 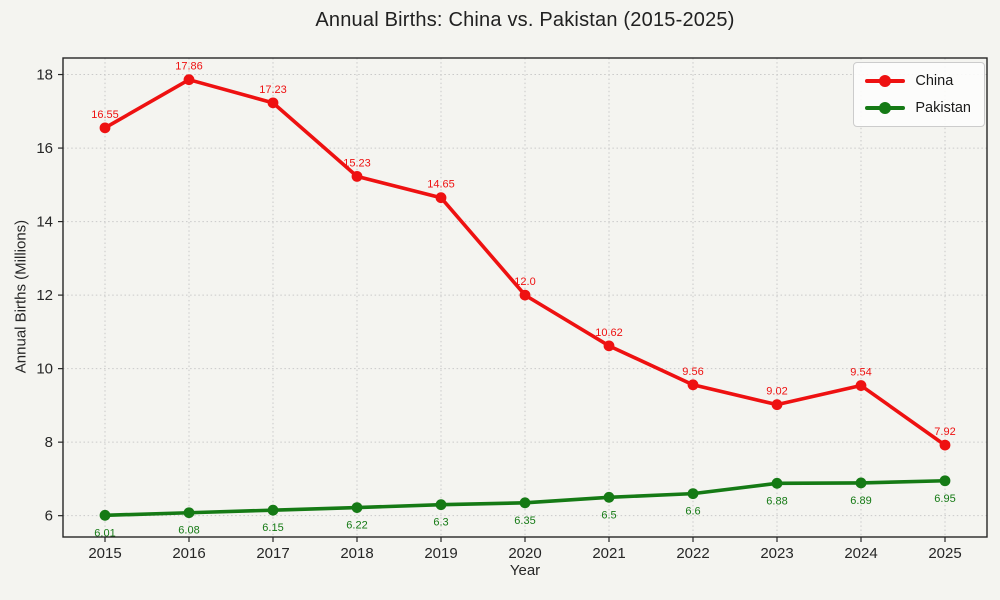 I want to click on china-point-label: 10.62, so click(x=609, y=333).